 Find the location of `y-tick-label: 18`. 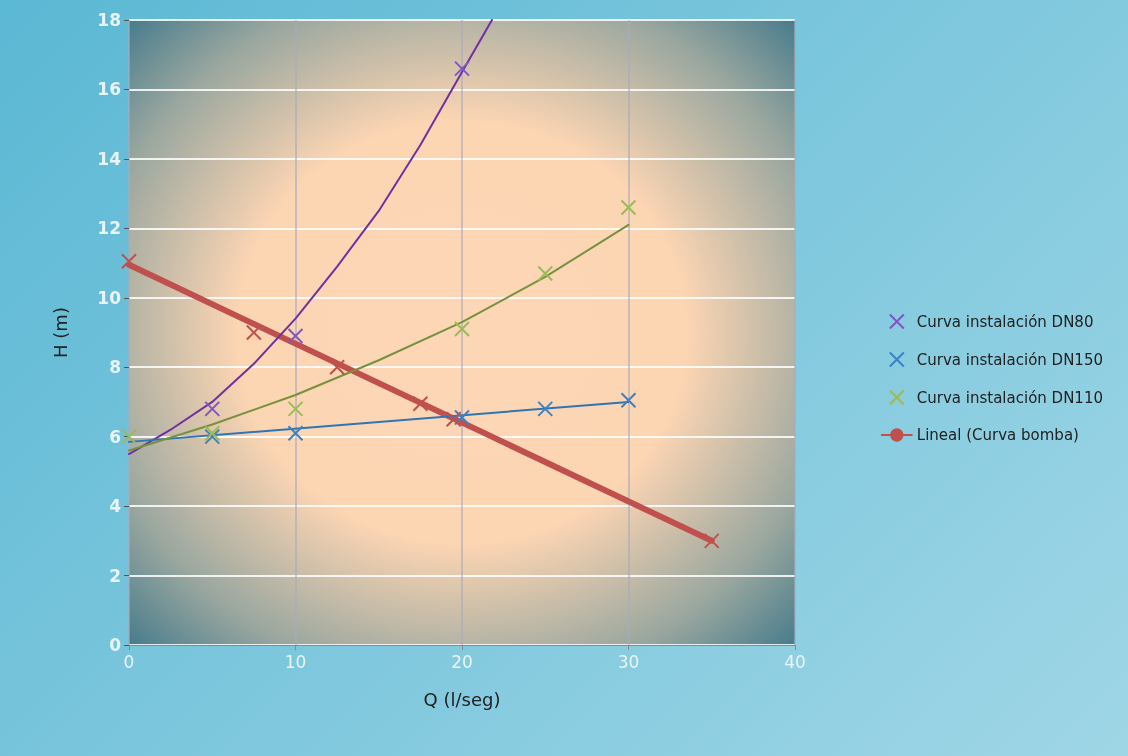

y-tick-label: 18 is located at coordinates (109, 20).